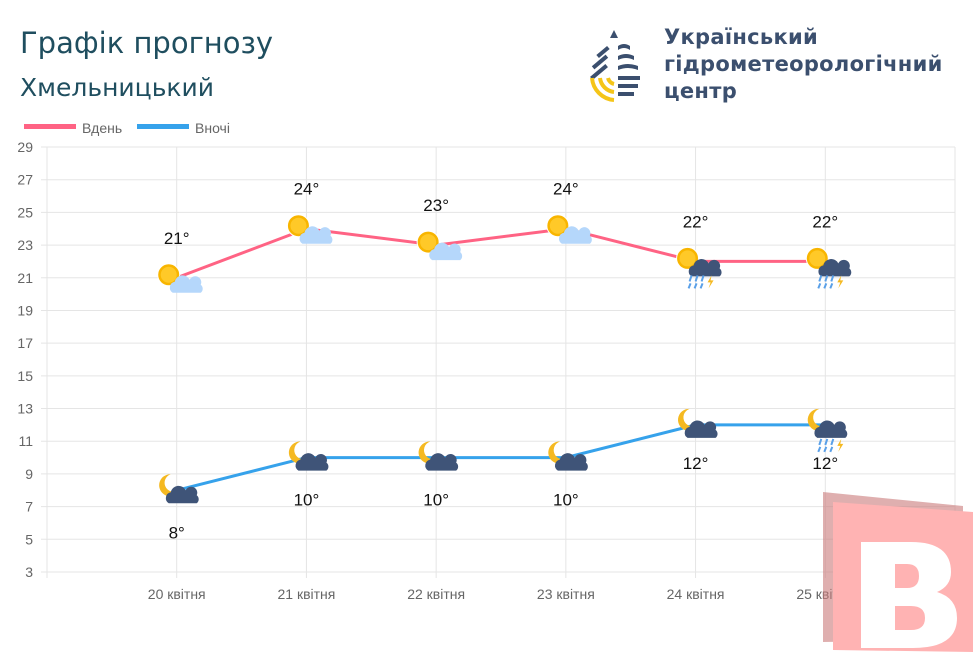 This screenshot has width=973, height=652. What do you see at coordinates (29, 539) in the screenshot?
I see `y-tick-label: 5` at bounding box center [29, 539].